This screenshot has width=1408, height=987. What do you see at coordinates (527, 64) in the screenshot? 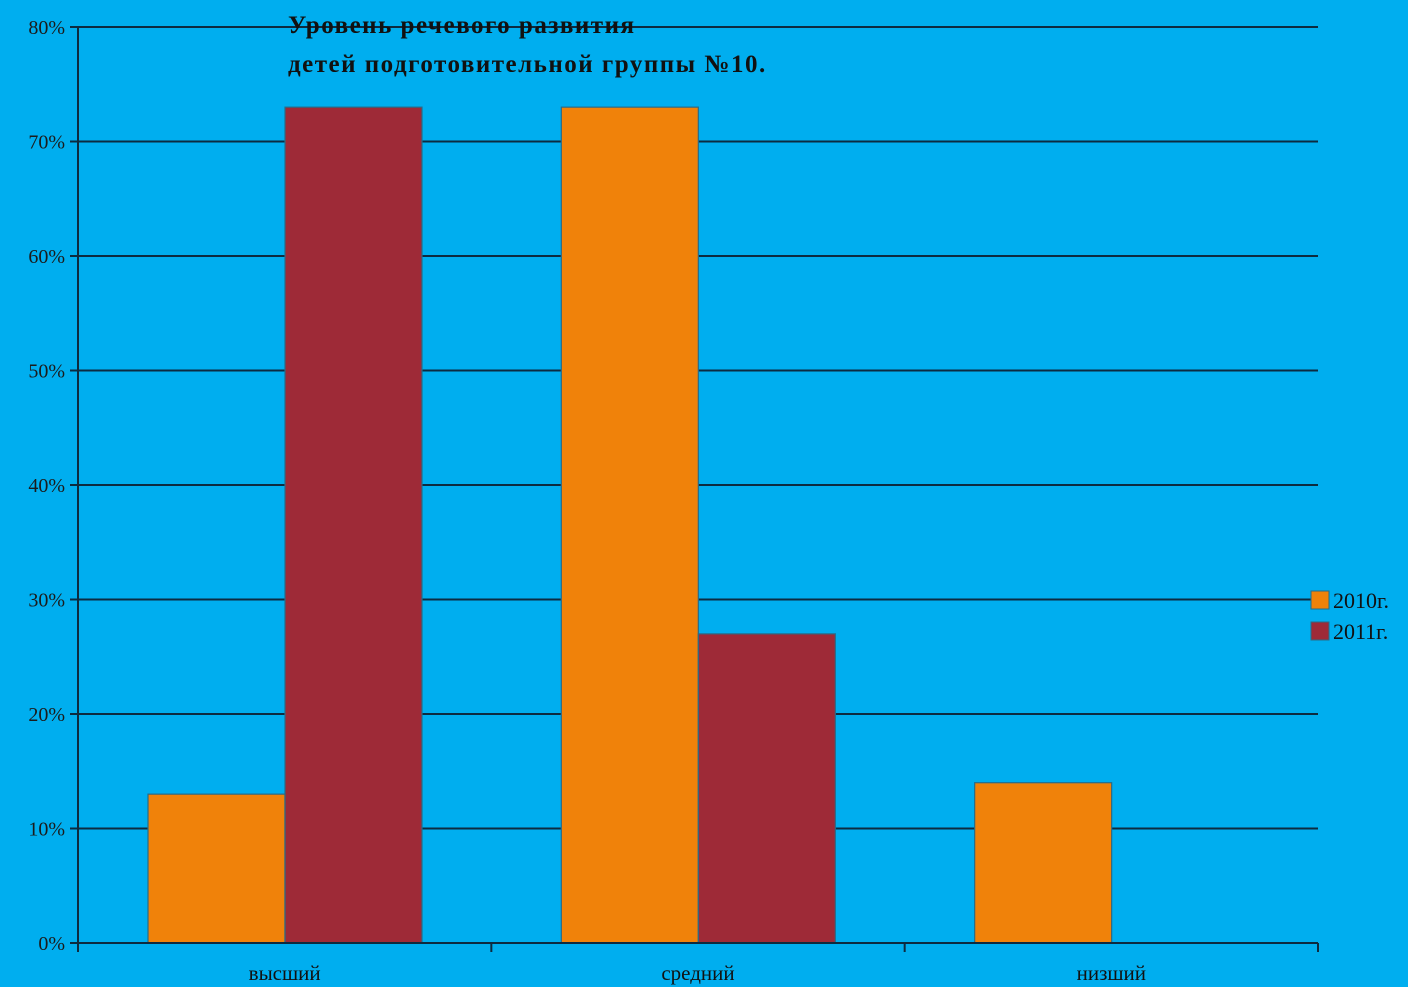
I see `chart-title-line-2: детей подготовительной группы №10.` at bounding box center [527, 64].